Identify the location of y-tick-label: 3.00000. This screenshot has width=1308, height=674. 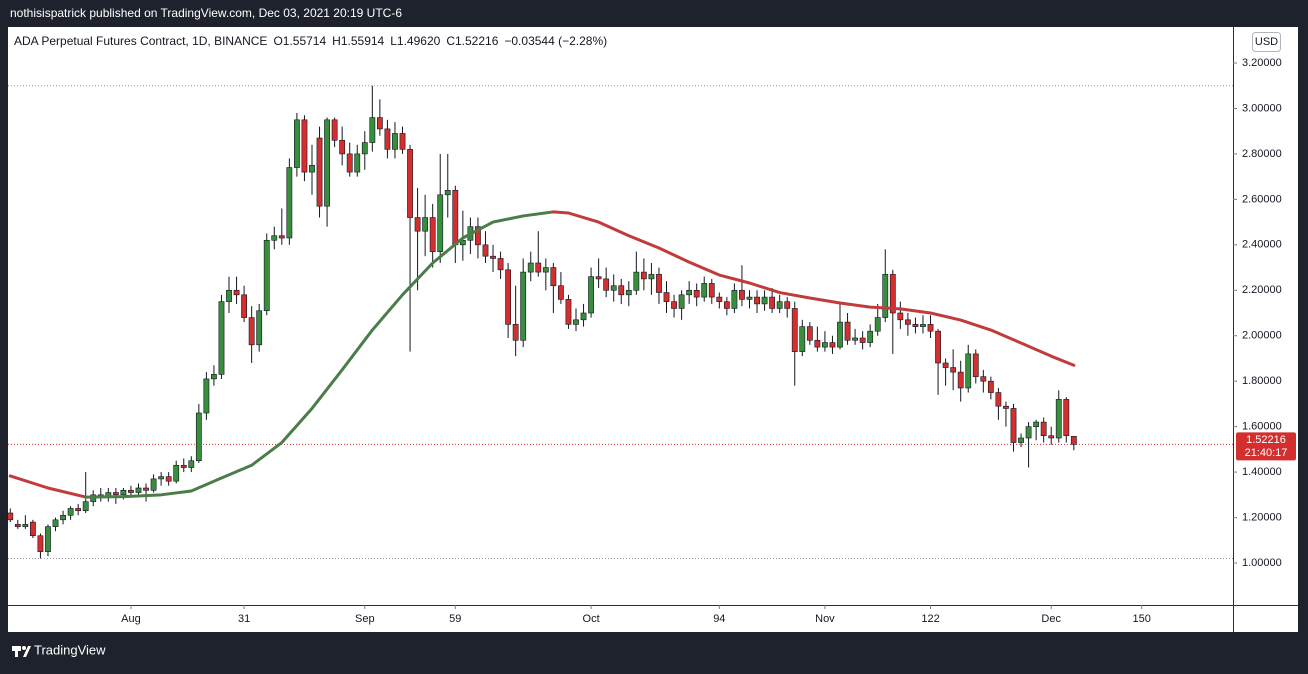
(1262, 108).